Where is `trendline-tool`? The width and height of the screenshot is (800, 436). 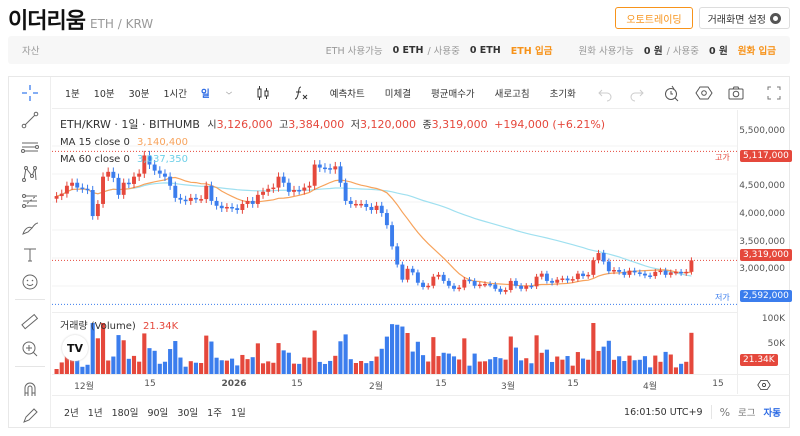
trendline-tool is located at coordinates (30, 120).